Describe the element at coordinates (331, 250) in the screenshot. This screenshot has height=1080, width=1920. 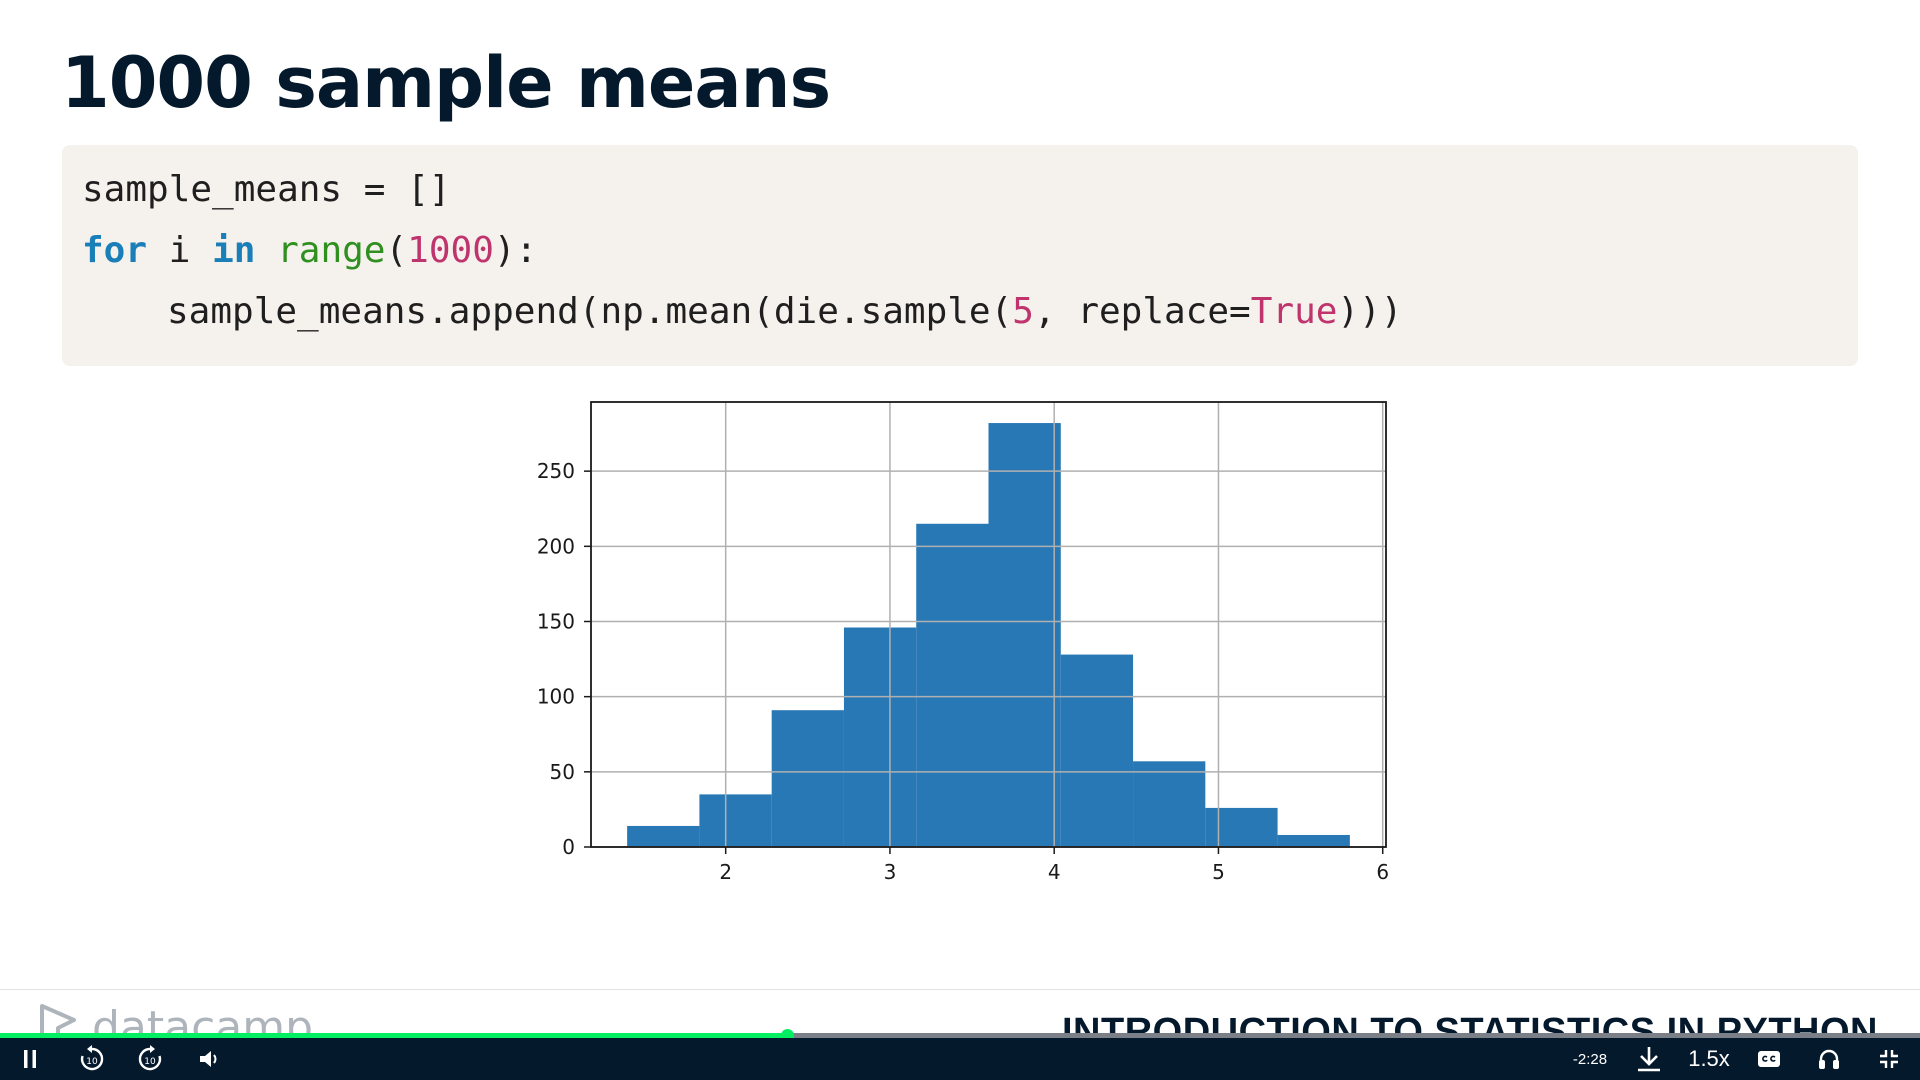
I see `builtin-range: range` at that location.